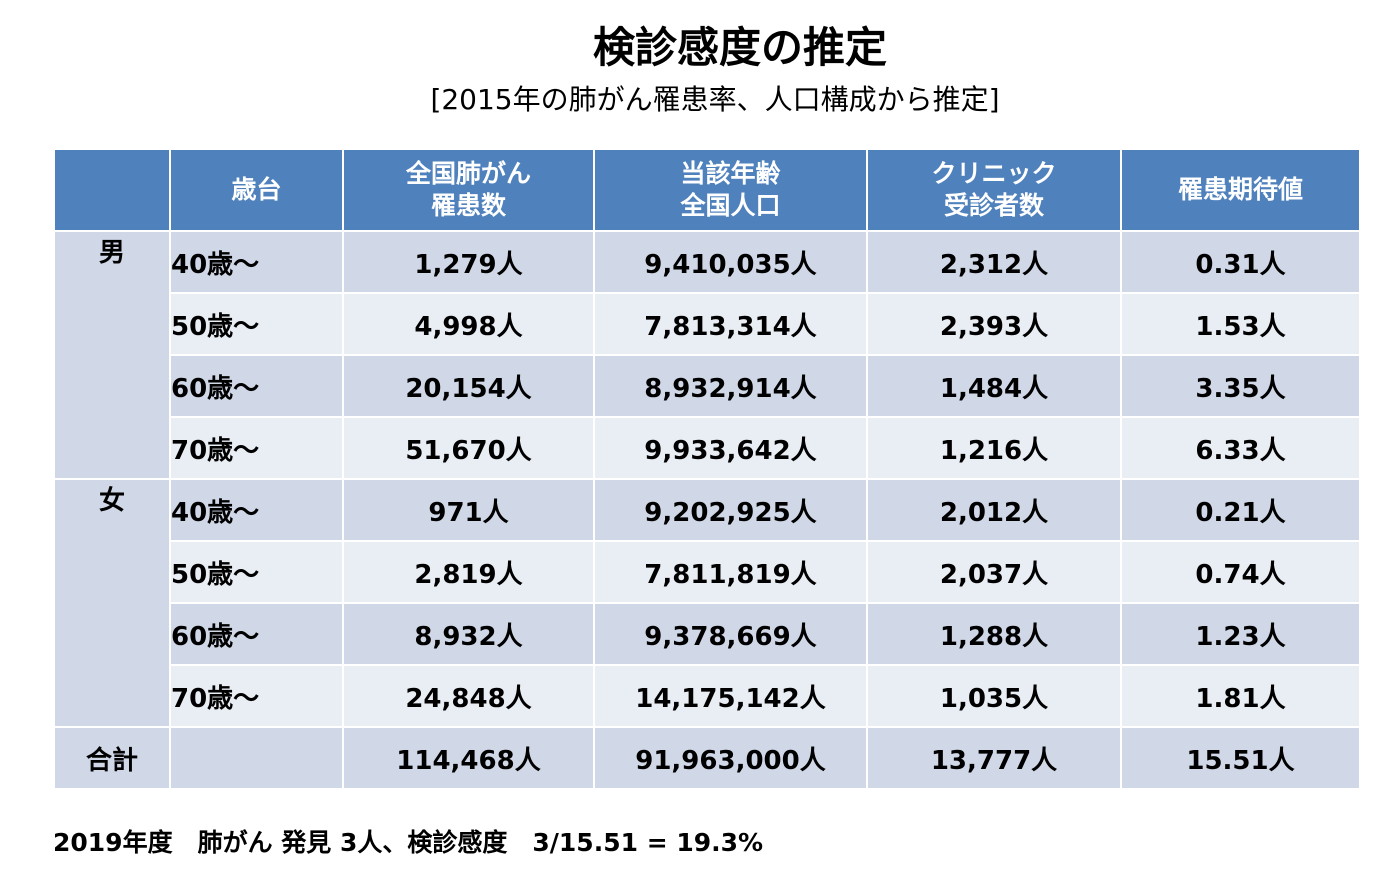 This screenshot has width=1400, height=874. Describe the element at coordinates (994, 572) in the screenshot. I see `examinees-cell: 2,037人` at that location.